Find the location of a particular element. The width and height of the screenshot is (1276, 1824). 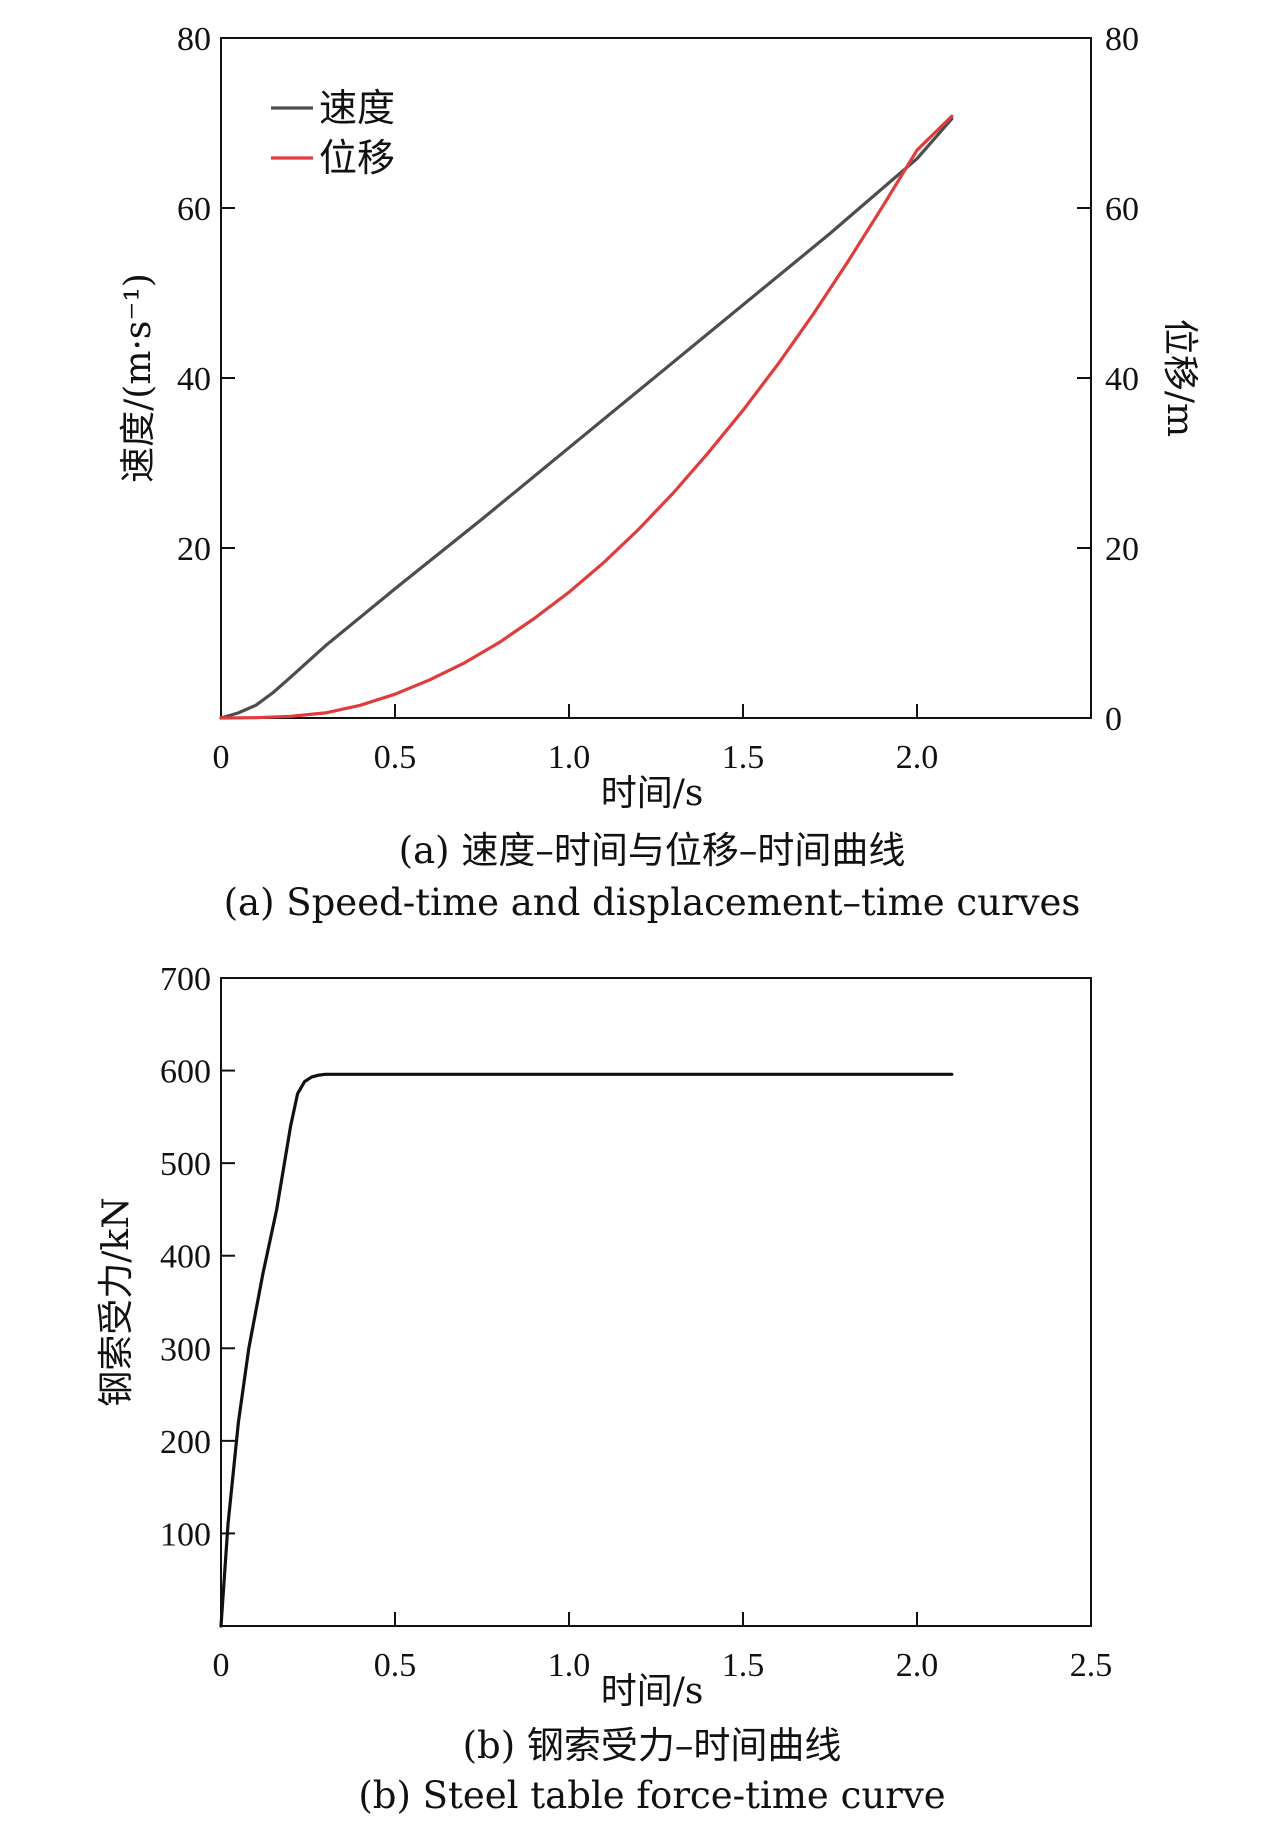

x-axis-label-a: 时间/s is located at coordinates (652, 793).